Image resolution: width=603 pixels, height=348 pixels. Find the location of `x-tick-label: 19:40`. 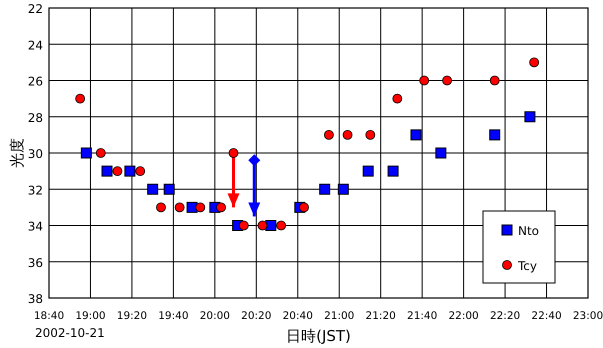

x-tick-label: 19:40 is located at coordinates (173, 316).